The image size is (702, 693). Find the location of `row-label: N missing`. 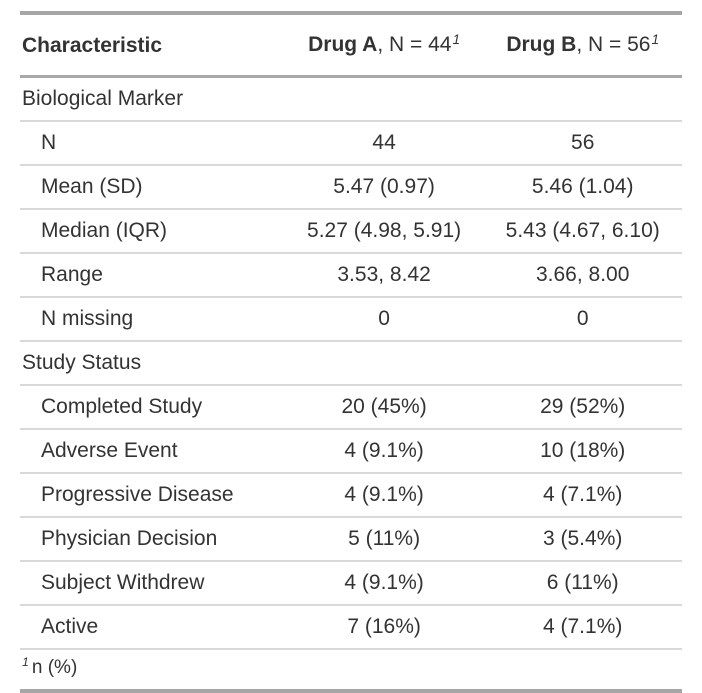

row-label: N missing is located at coordinates (87, 318).